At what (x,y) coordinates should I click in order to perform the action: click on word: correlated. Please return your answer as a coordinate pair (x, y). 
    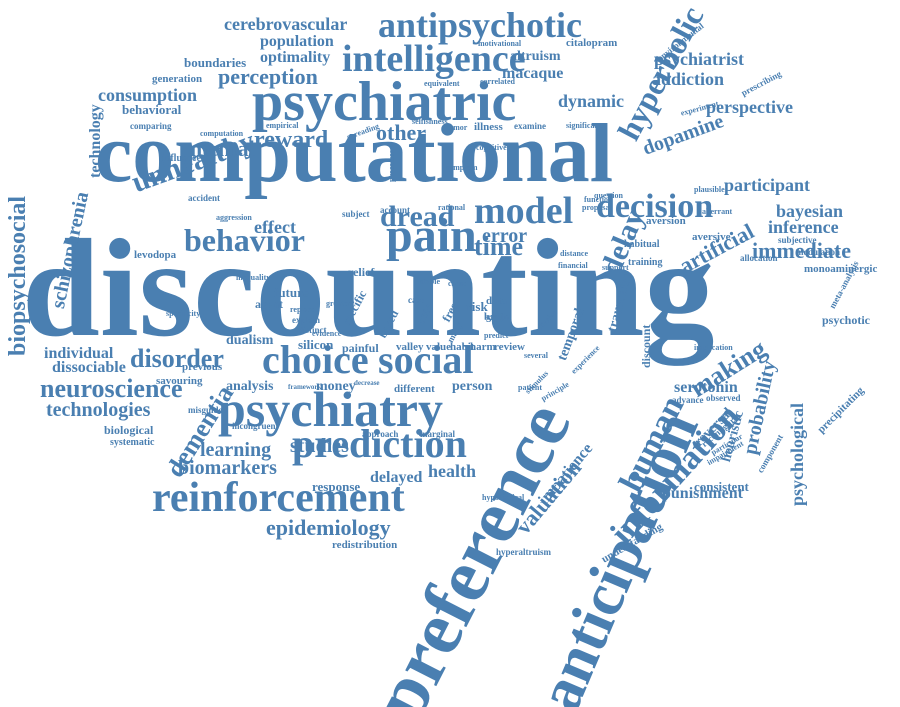
    Looking at the image, I should click on (497, 81).